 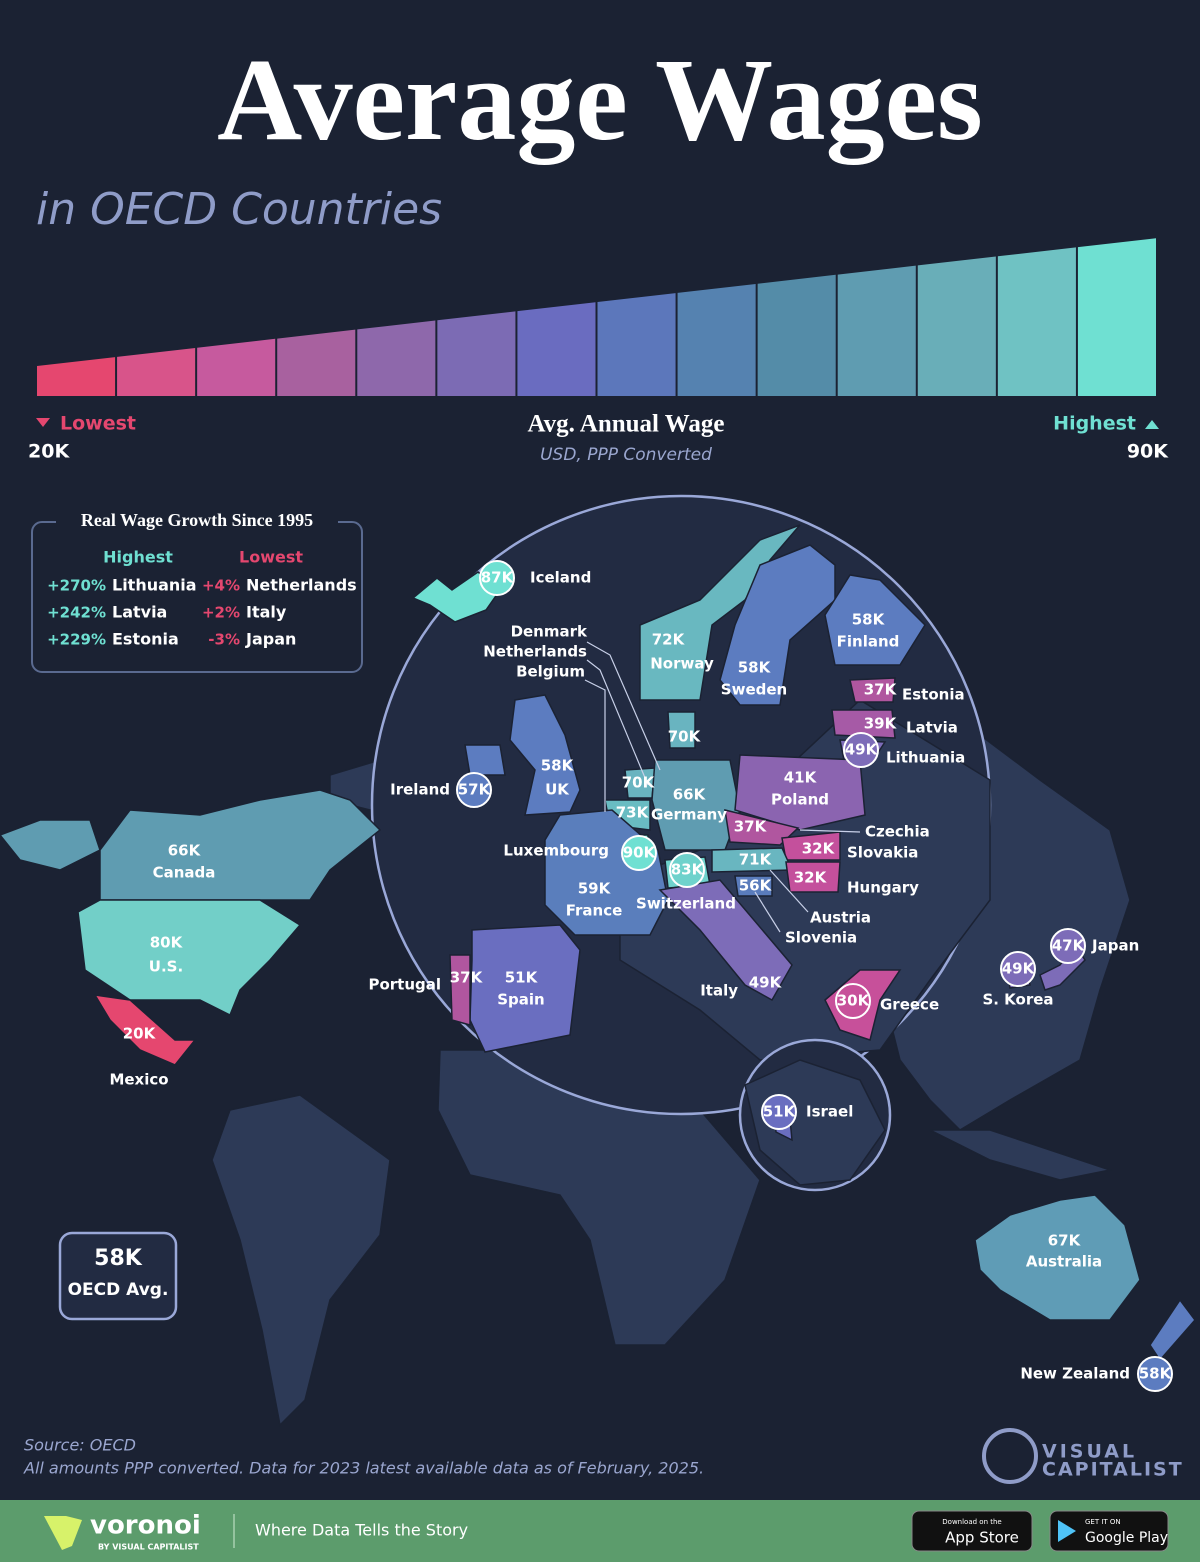 What do you see at coordinates (1152, 424) in the screenshot?
I see `up-arrow` at bounding box center [1152, 424].